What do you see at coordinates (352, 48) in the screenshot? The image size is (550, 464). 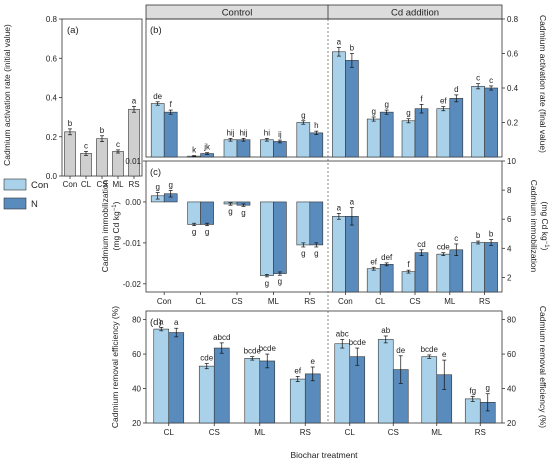 I see `panel-b-1-Con-N-sig-letter: b` at bounding box center [352, 48].